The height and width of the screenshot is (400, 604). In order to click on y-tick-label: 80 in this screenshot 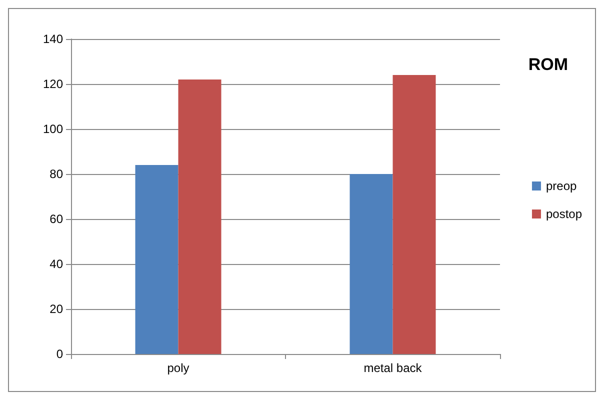, I will do `click(57, 174)`.